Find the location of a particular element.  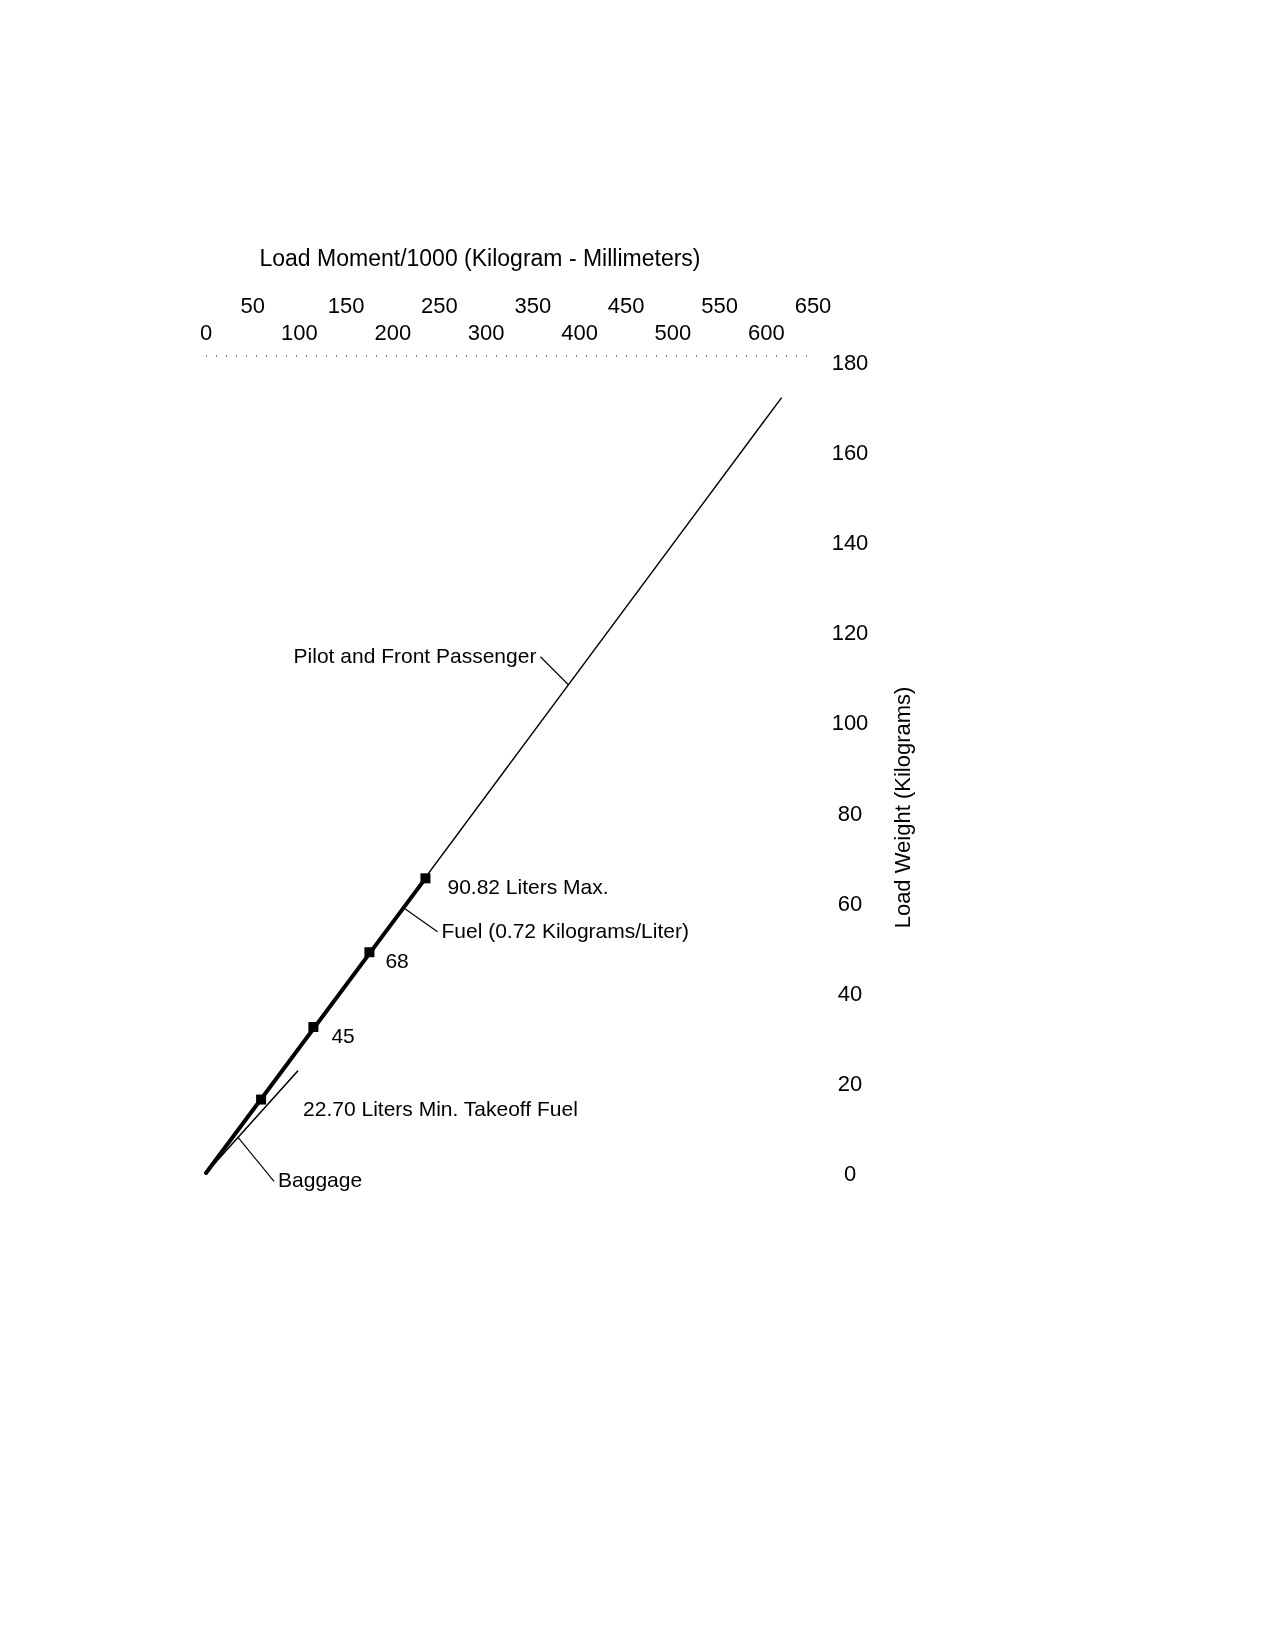

x2-tick-label: 50 is located at coordinates (252, 305).